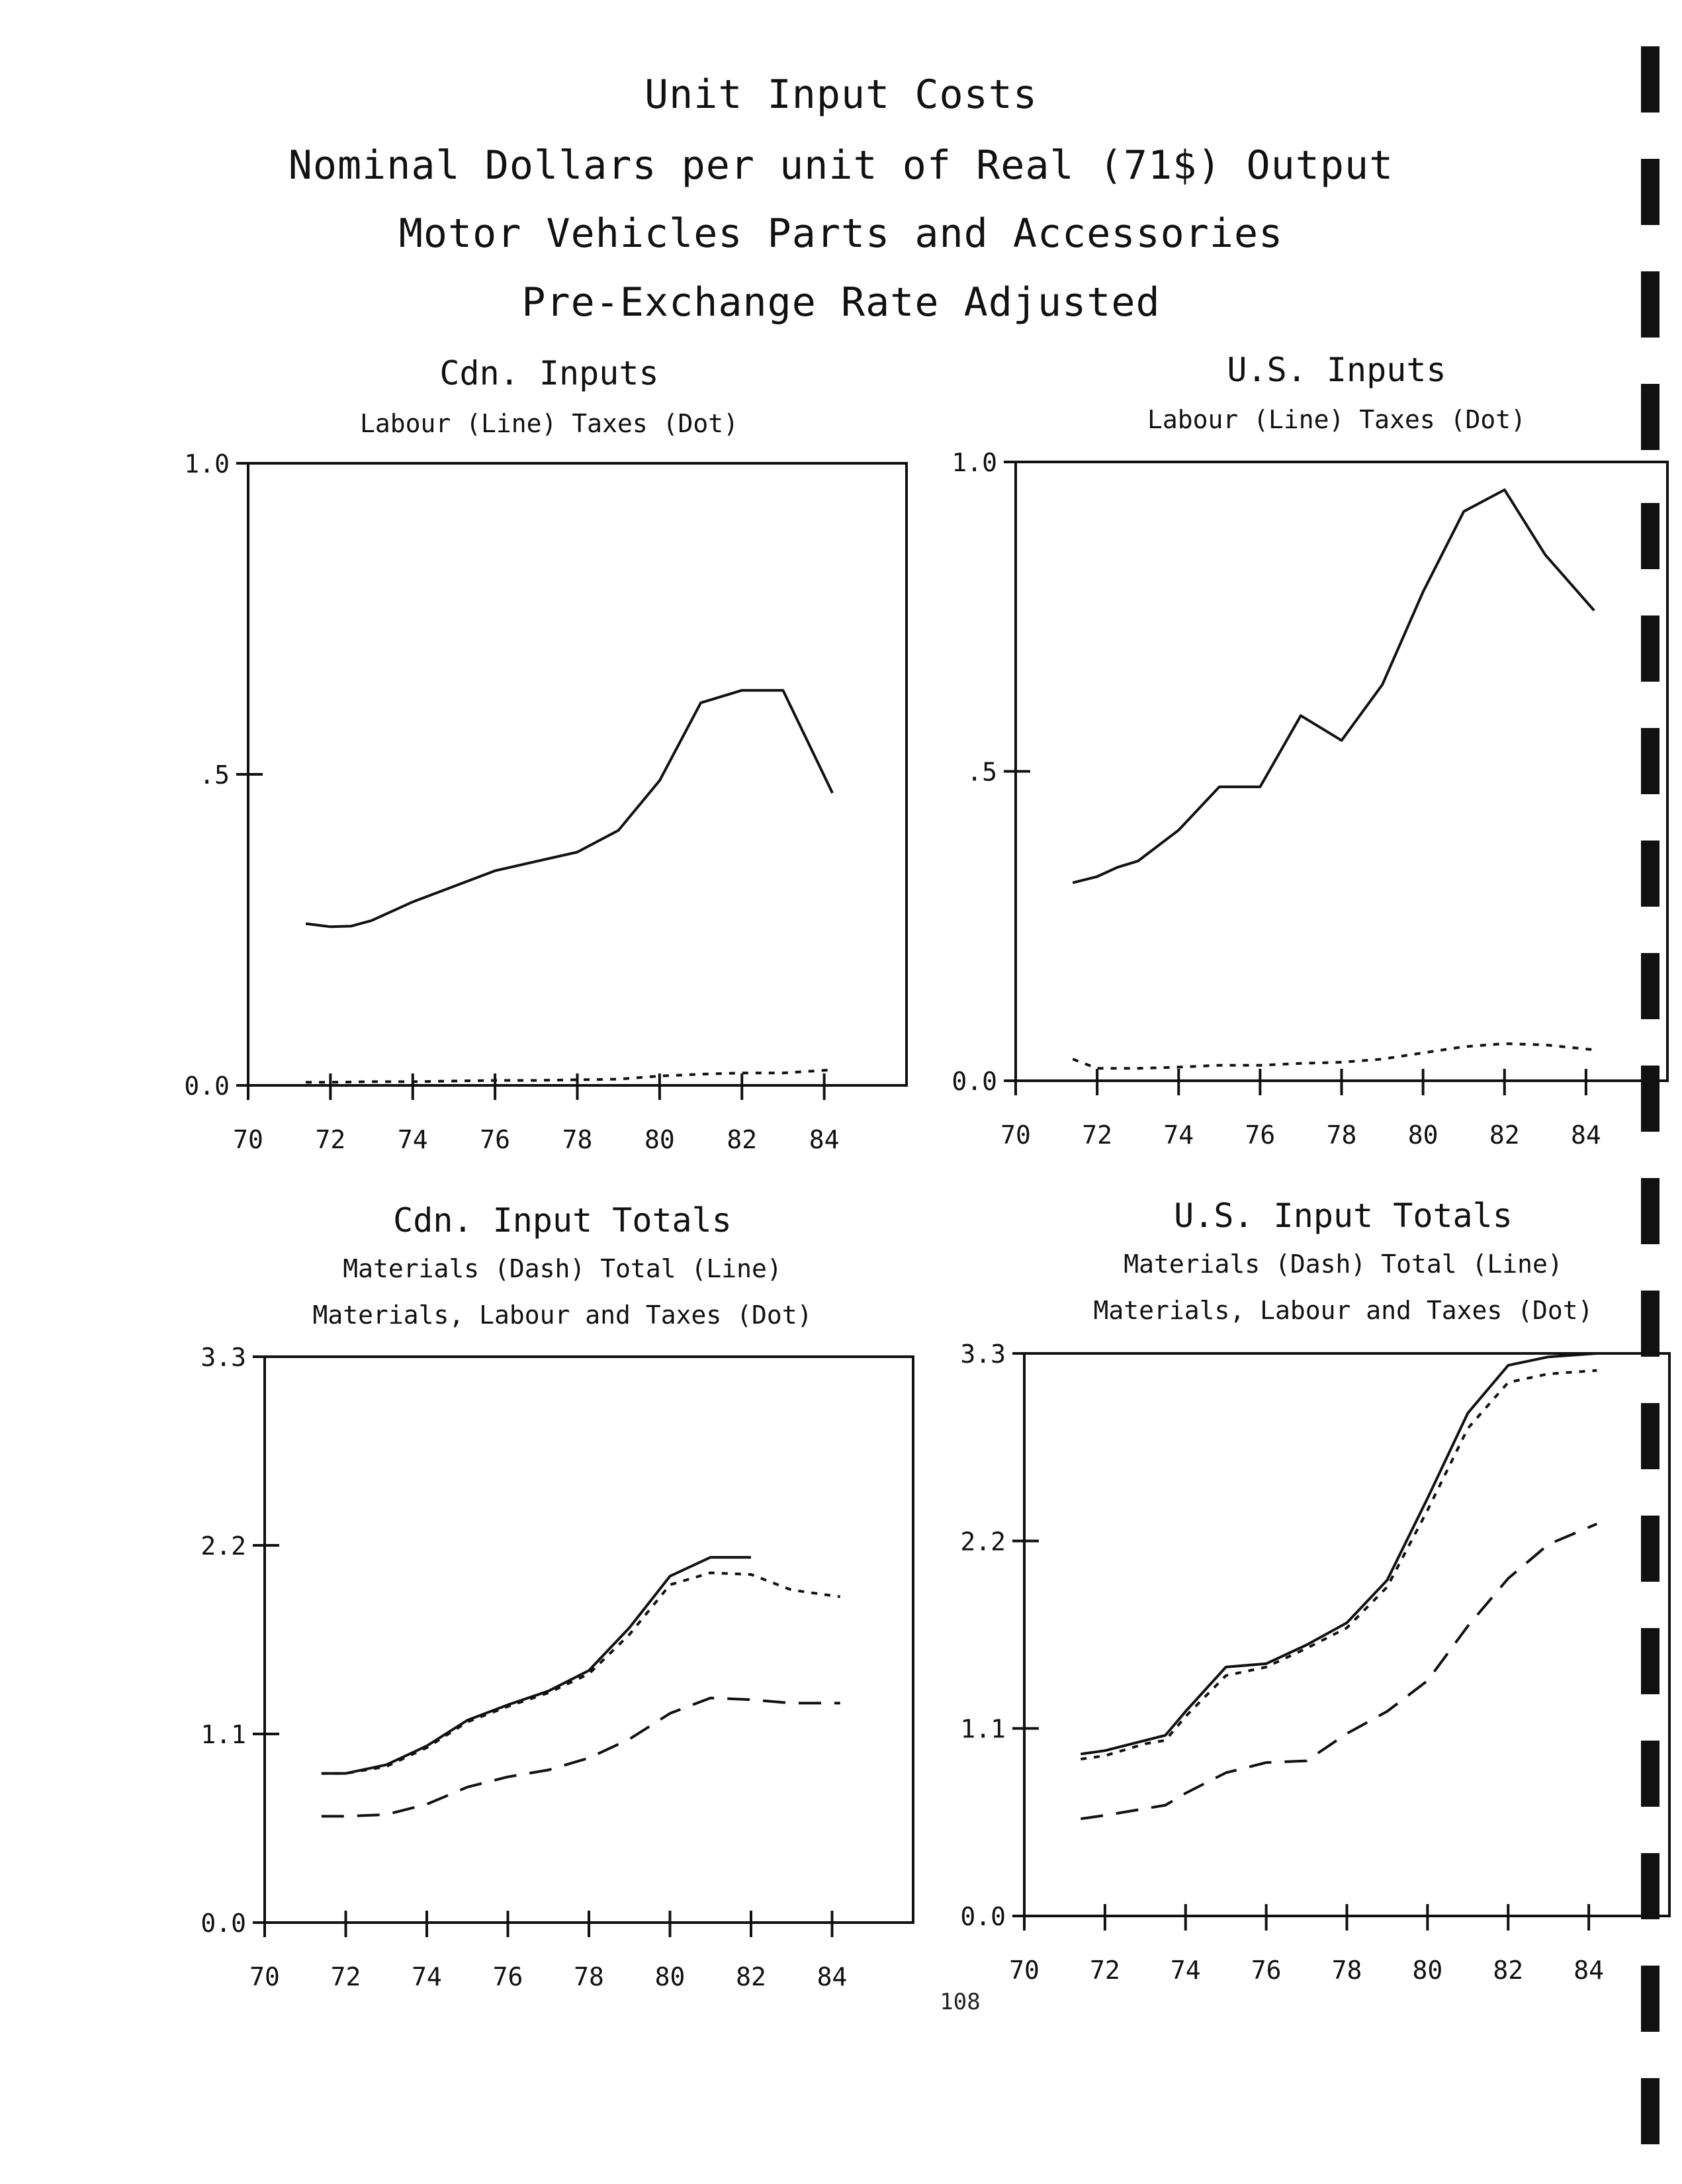 The image size is (1682, 2184). Describe the element at coordinates (1336, 370) in the screenshot. I see `panel-title: U.S. Inputs` at that location.